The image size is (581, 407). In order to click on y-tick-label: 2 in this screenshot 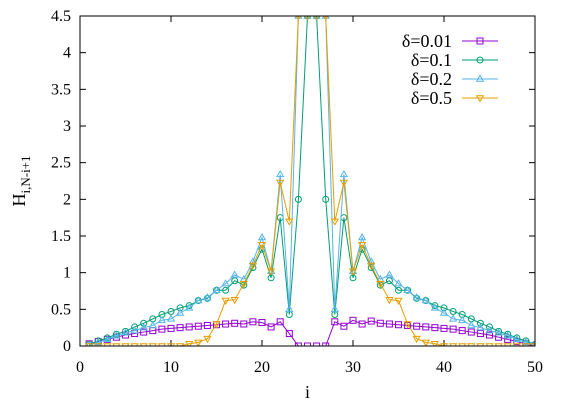, I will do `click(67, 199)`.